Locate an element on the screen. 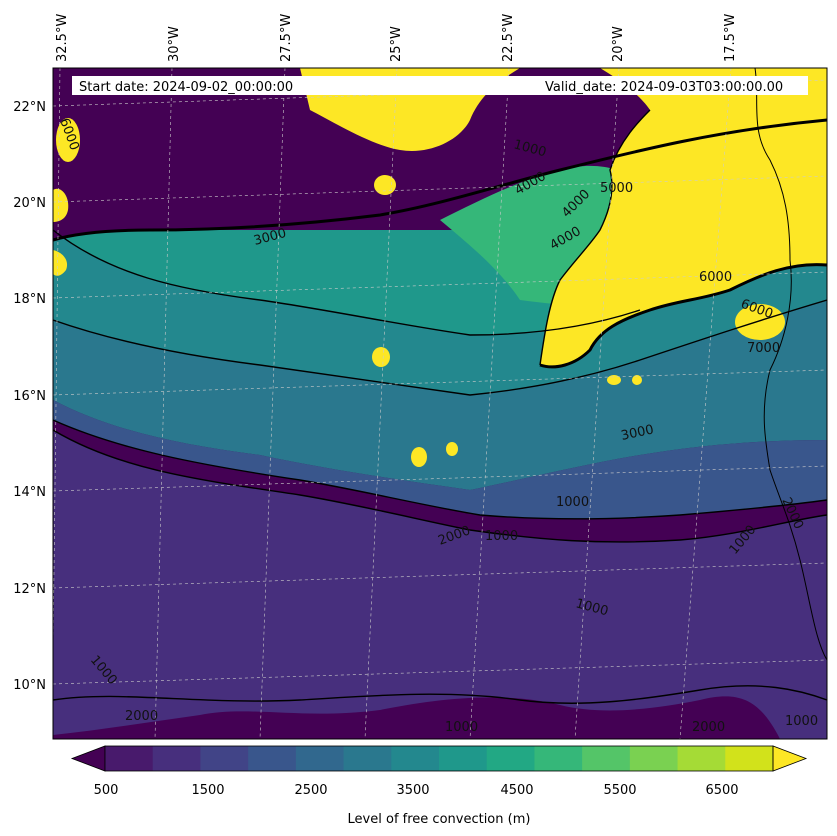 This screenshot has height=836, width=837. lat-tick-label: 14°N is located at coordinates (29, 492).